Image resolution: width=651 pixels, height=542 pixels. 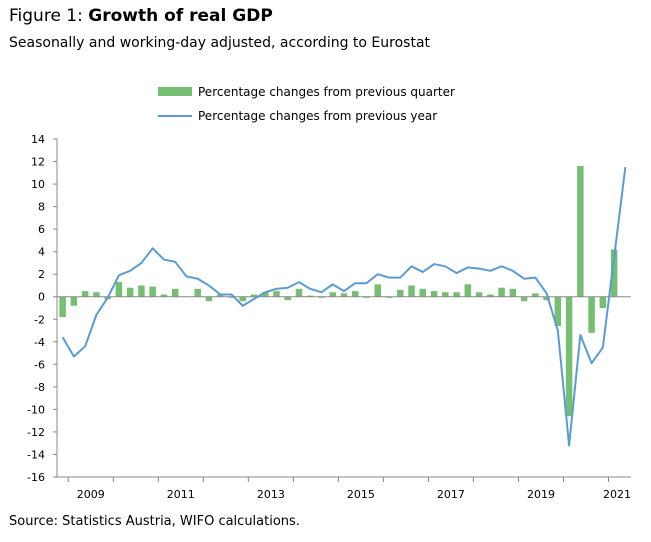 I want to click on y-tick-label: -16, so click(x=36, y=477).